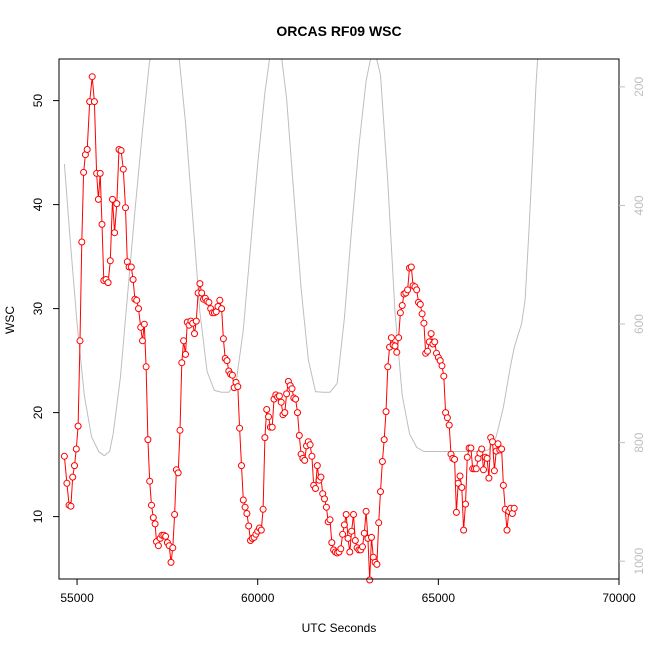 This screenshot has width=650, height=650. Describe the element at coordinates (639, 205) in the screenshot. I see `y2-tick-label: 400` at that location.